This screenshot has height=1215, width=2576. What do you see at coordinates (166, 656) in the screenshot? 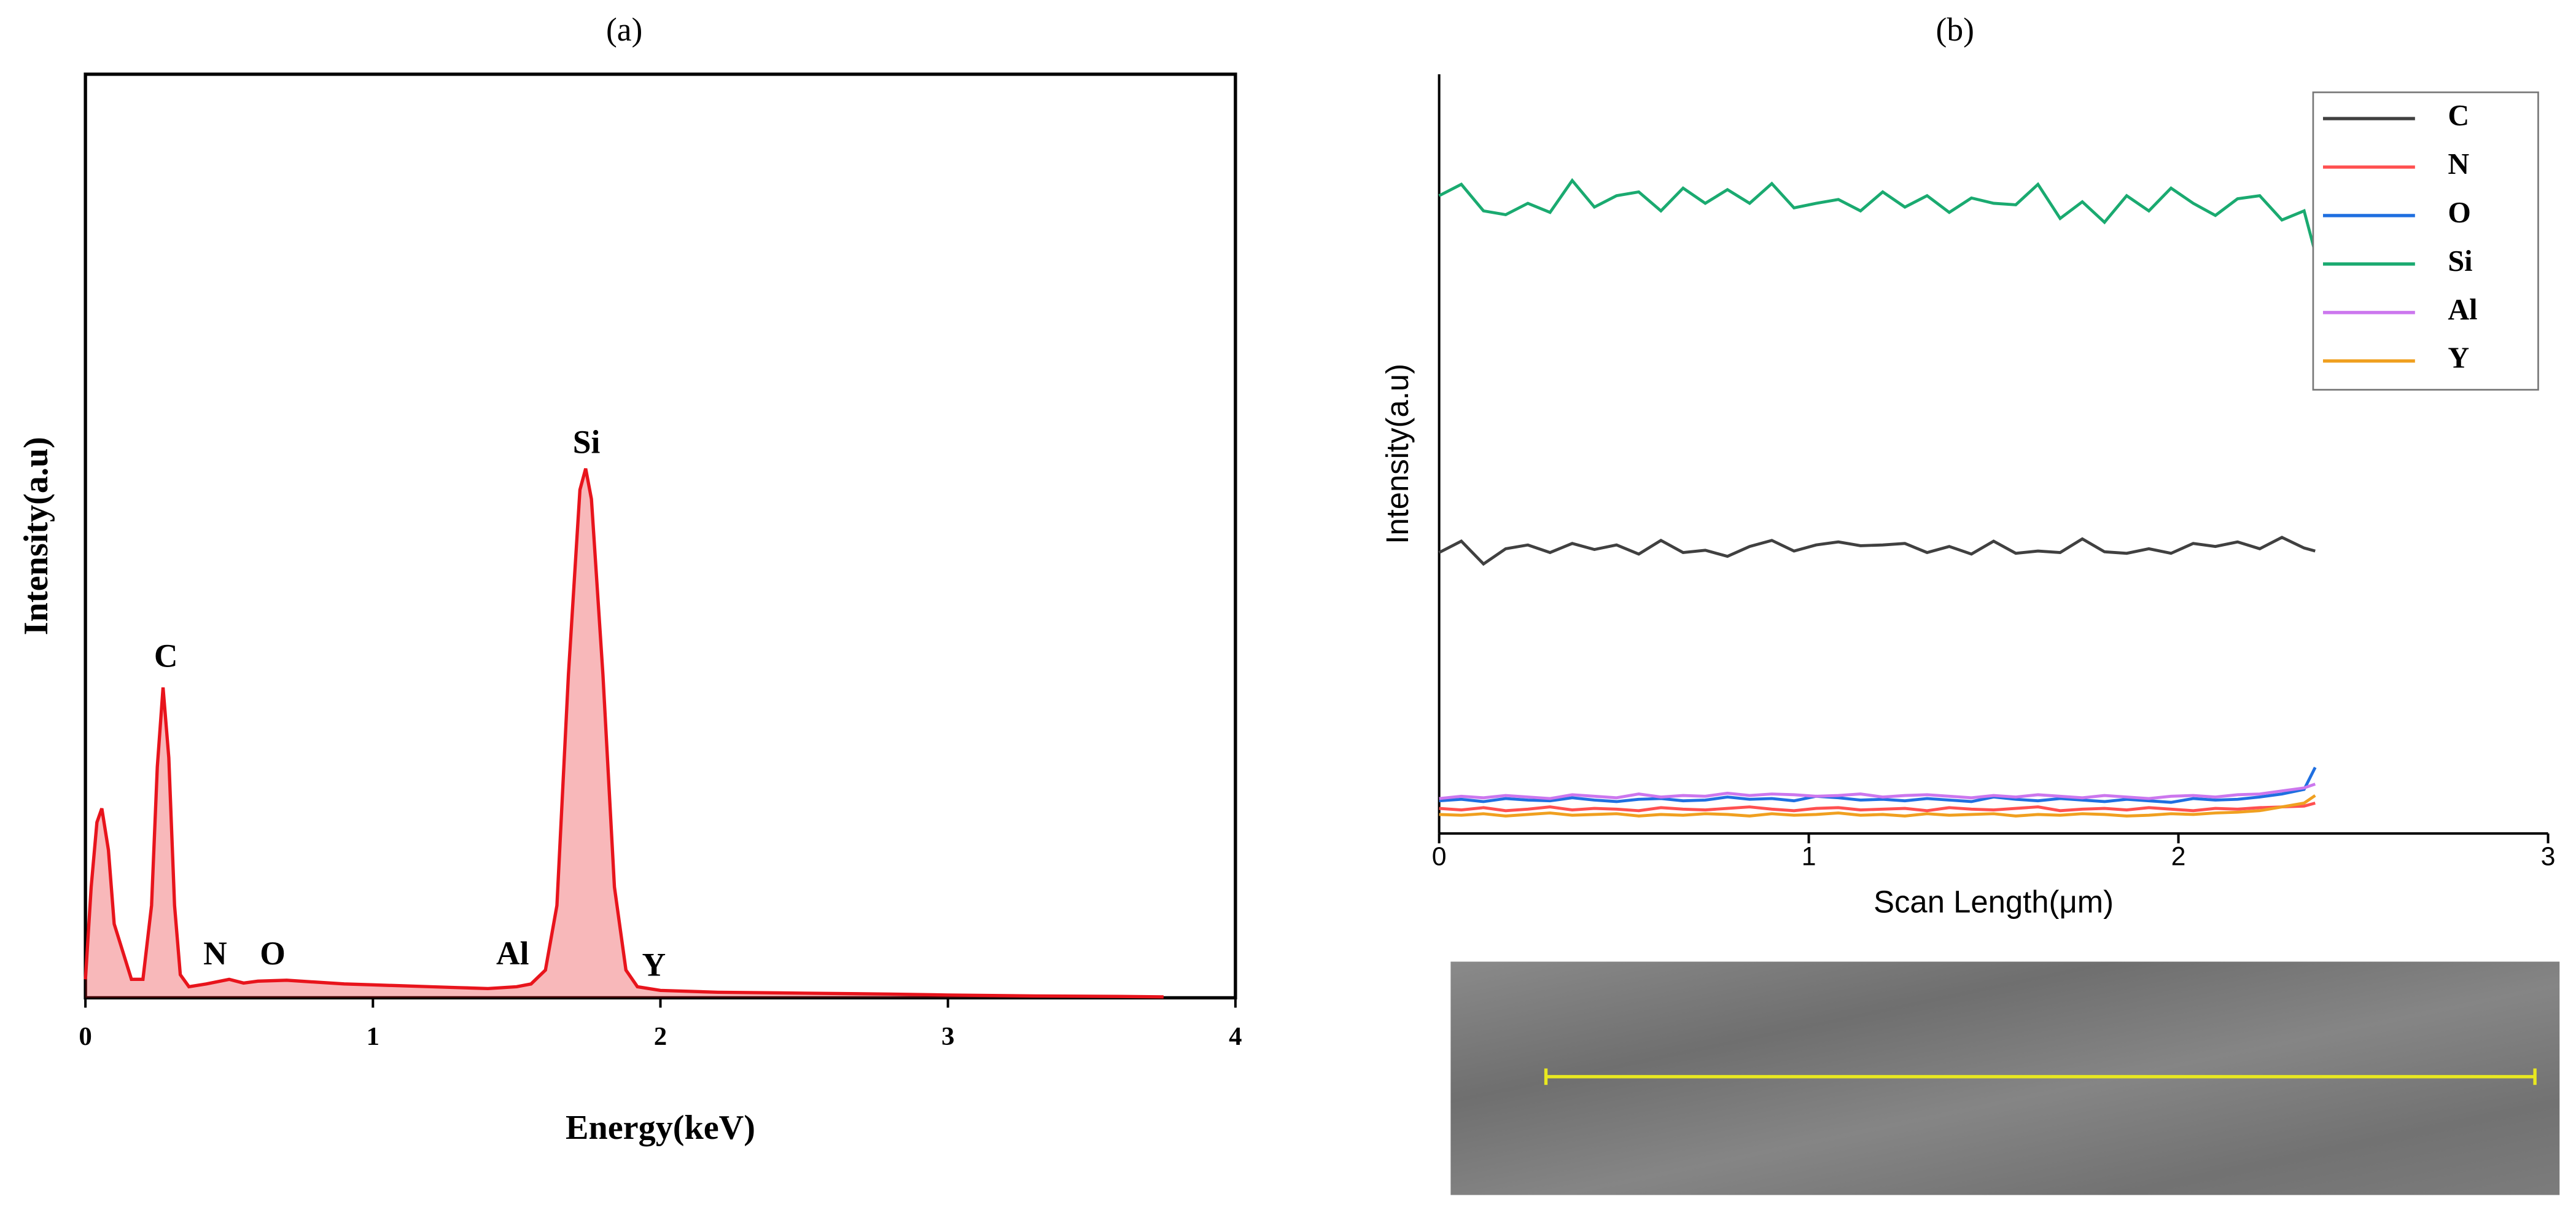
I see `peak-label: C` at bounding box center [166, 656].